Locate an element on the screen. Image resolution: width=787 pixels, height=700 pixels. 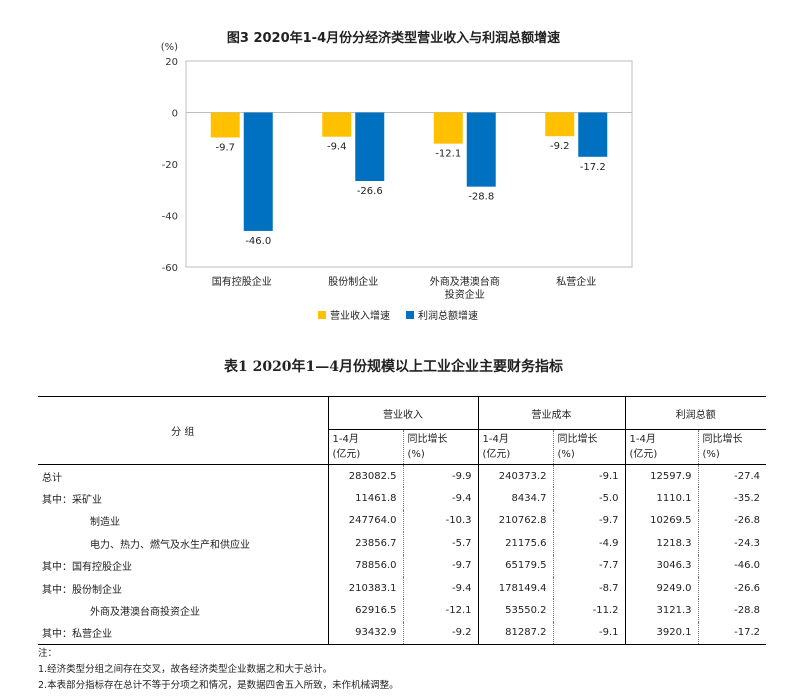
table-row: 其中：私营企业 93432.9 -9.2 81287.2 -9.1 3920.1 -17.2 is located at coordinates (402, 633).